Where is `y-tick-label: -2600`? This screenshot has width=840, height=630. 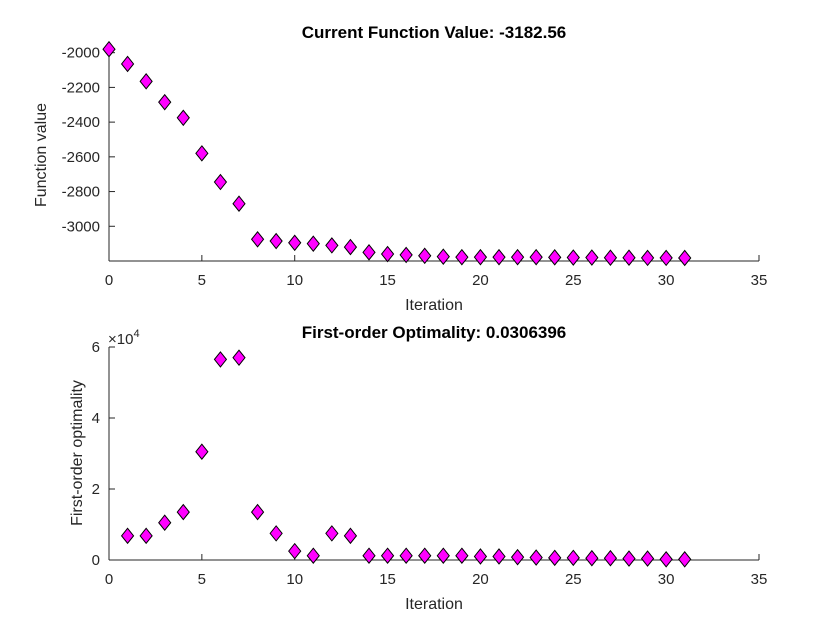 y-tick-label: -2600 is located at coordinates (81, 157).